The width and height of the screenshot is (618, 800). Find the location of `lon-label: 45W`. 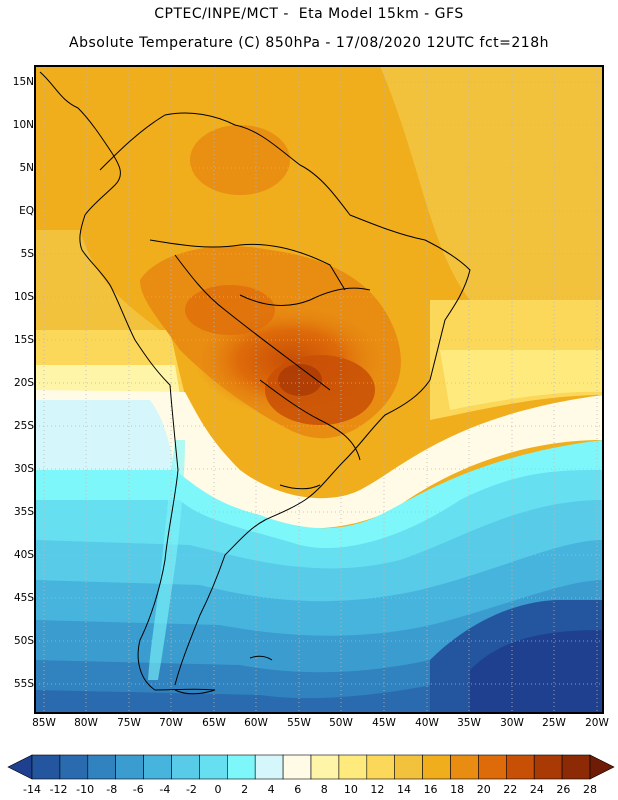

lon-label: 45W is located at coordinates (384, 723).